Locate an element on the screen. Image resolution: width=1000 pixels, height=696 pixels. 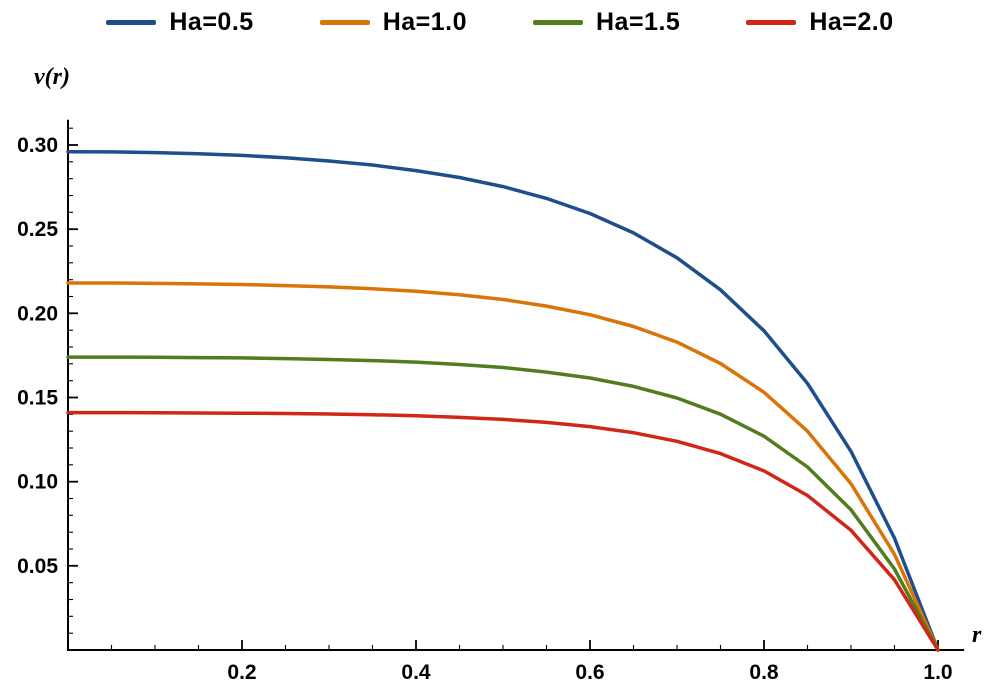
legend-item: Ha=1.0 is located at coordinates (393, 22).